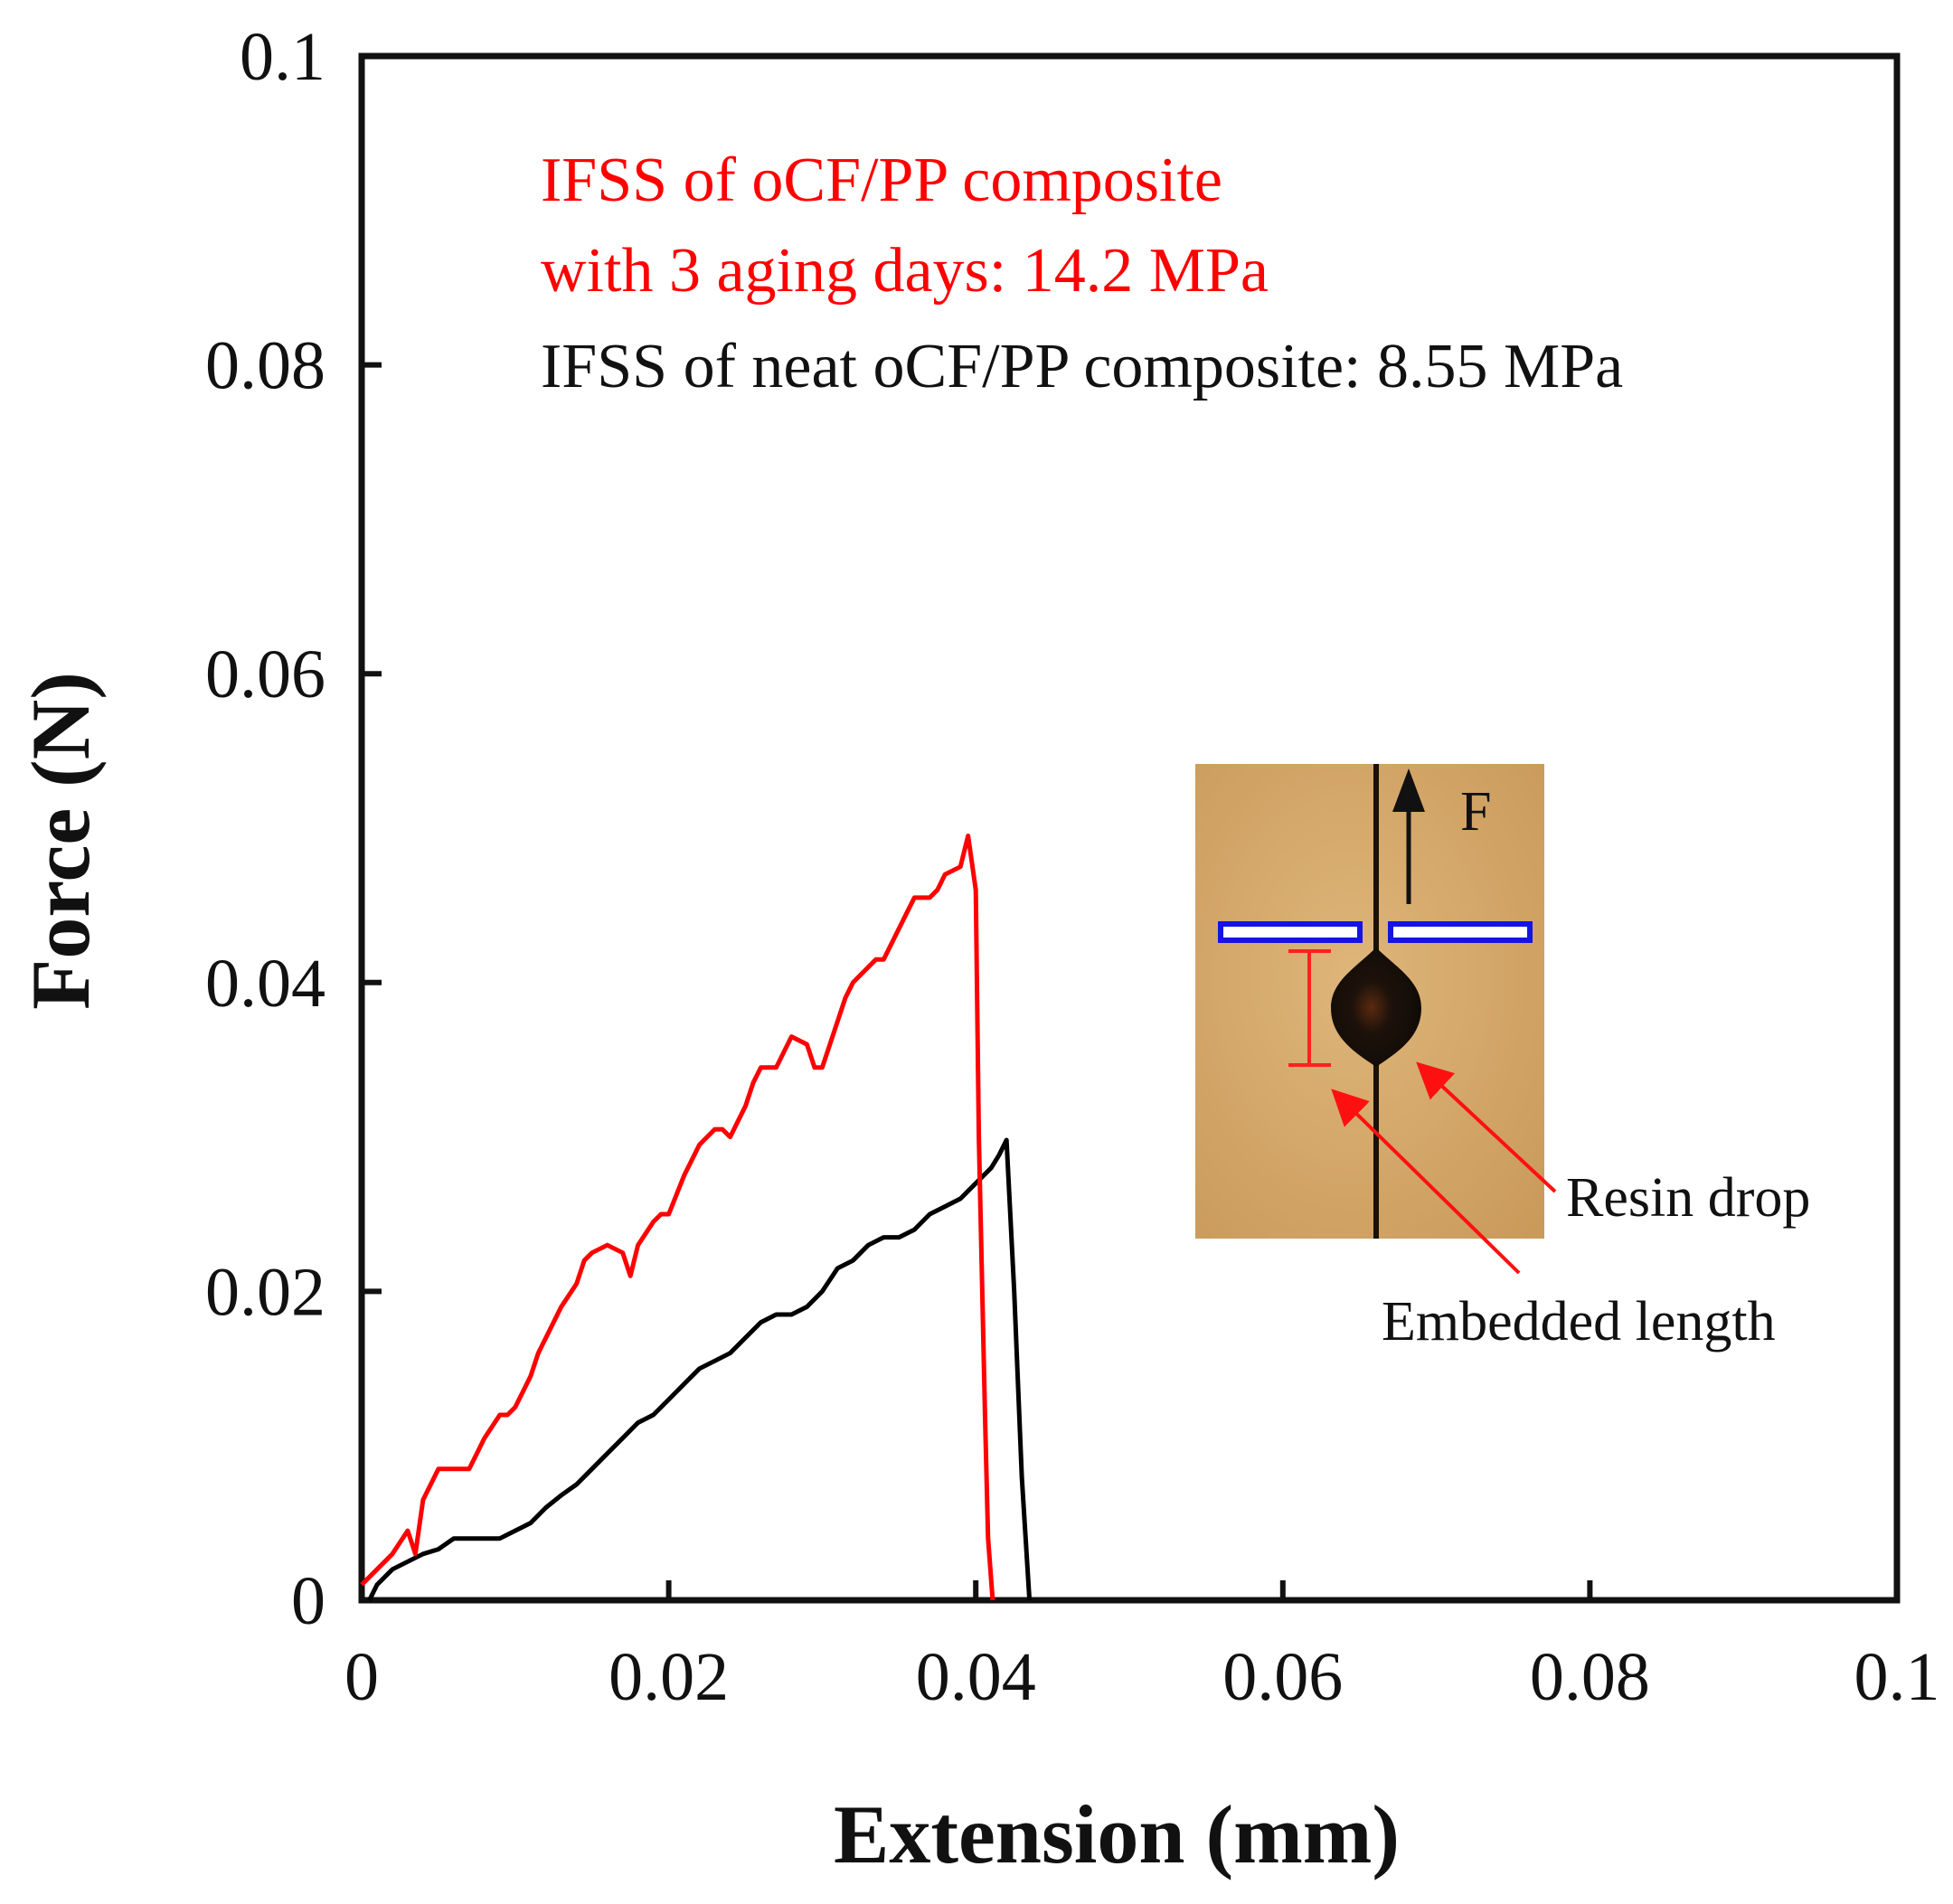 The image size is (1953, 1904). What do you see at coordinates (1310, 1008) in the screenshot?
I see `embedded-length-bracket` at bounding box center [1310, 1008].